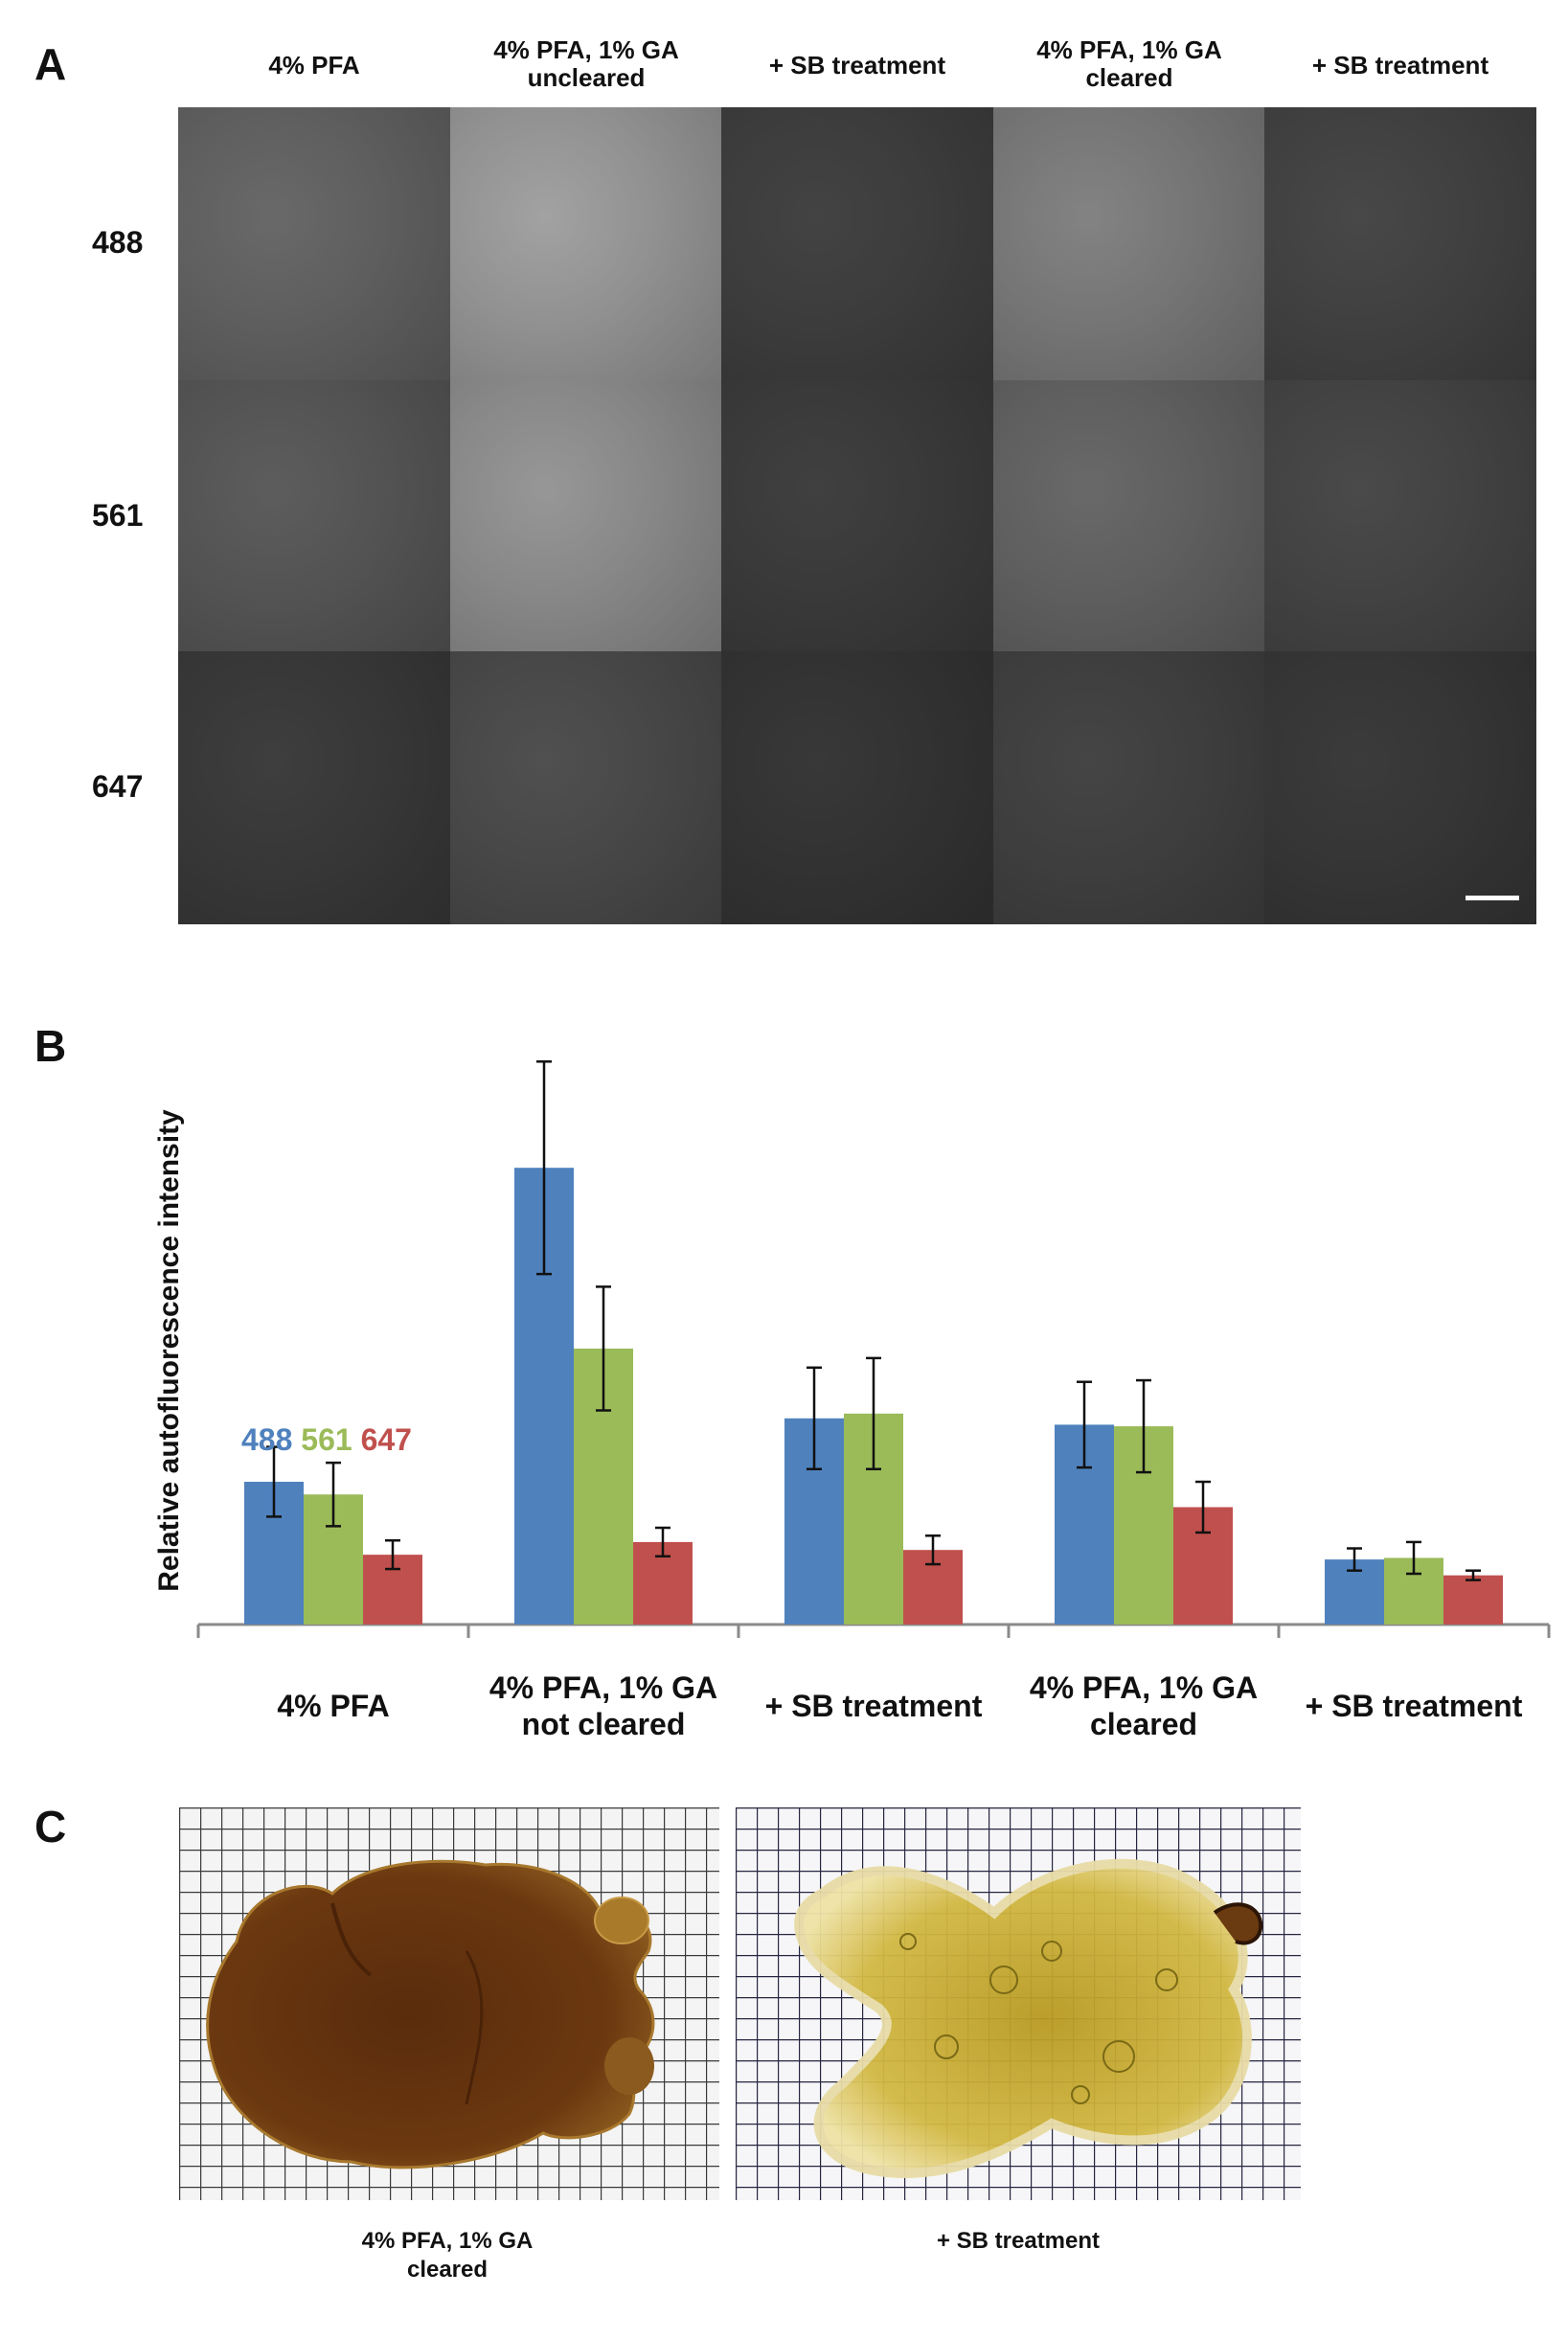 The image size is (1568, 2340). What do you see at coordinates (322, 1440) in the screenshot?
I see `legend-entry-561: 561` at bounding box center [322, 1440].